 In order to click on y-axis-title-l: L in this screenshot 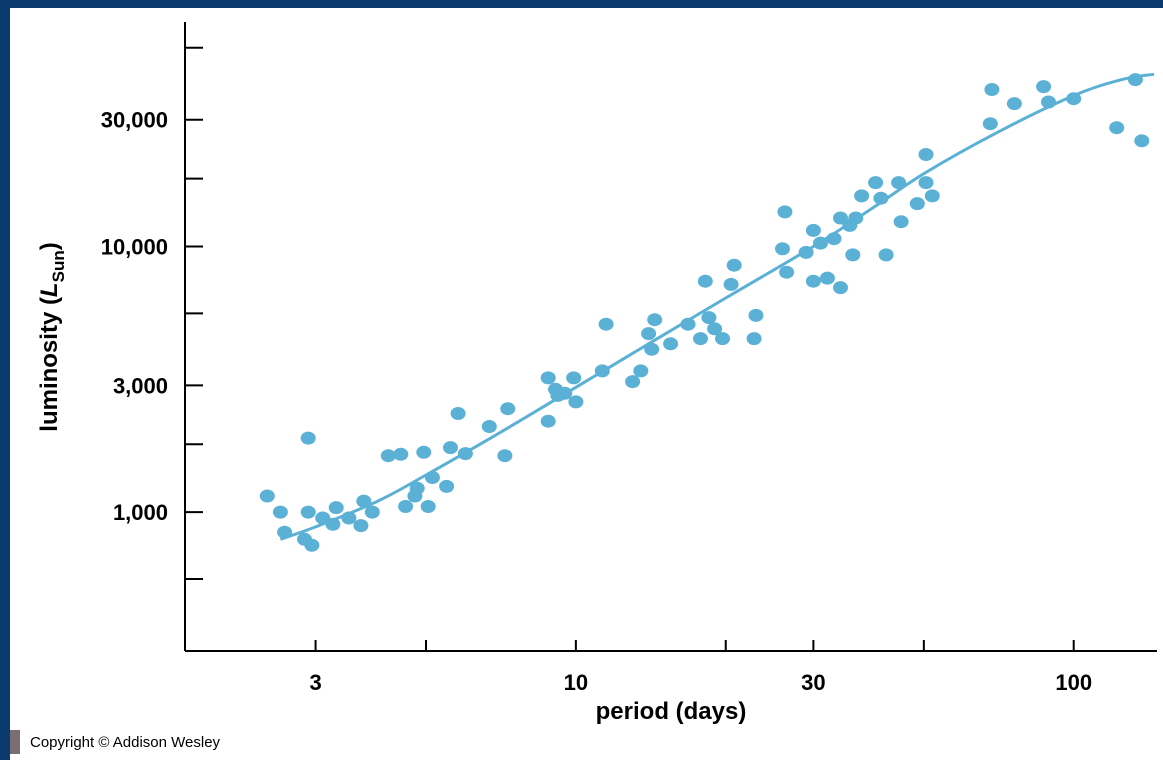, I will do `click(49, 289)`.